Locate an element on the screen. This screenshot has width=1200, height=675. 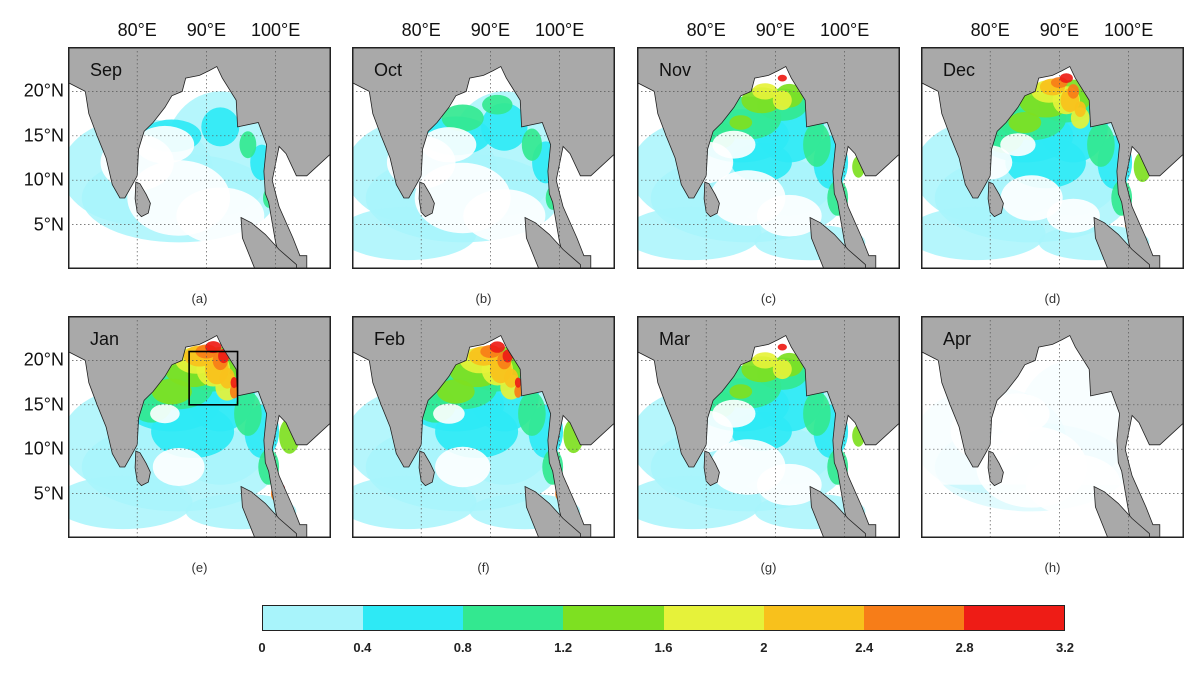
map-panel-oct: Oct is located at coordinates (483, 158).